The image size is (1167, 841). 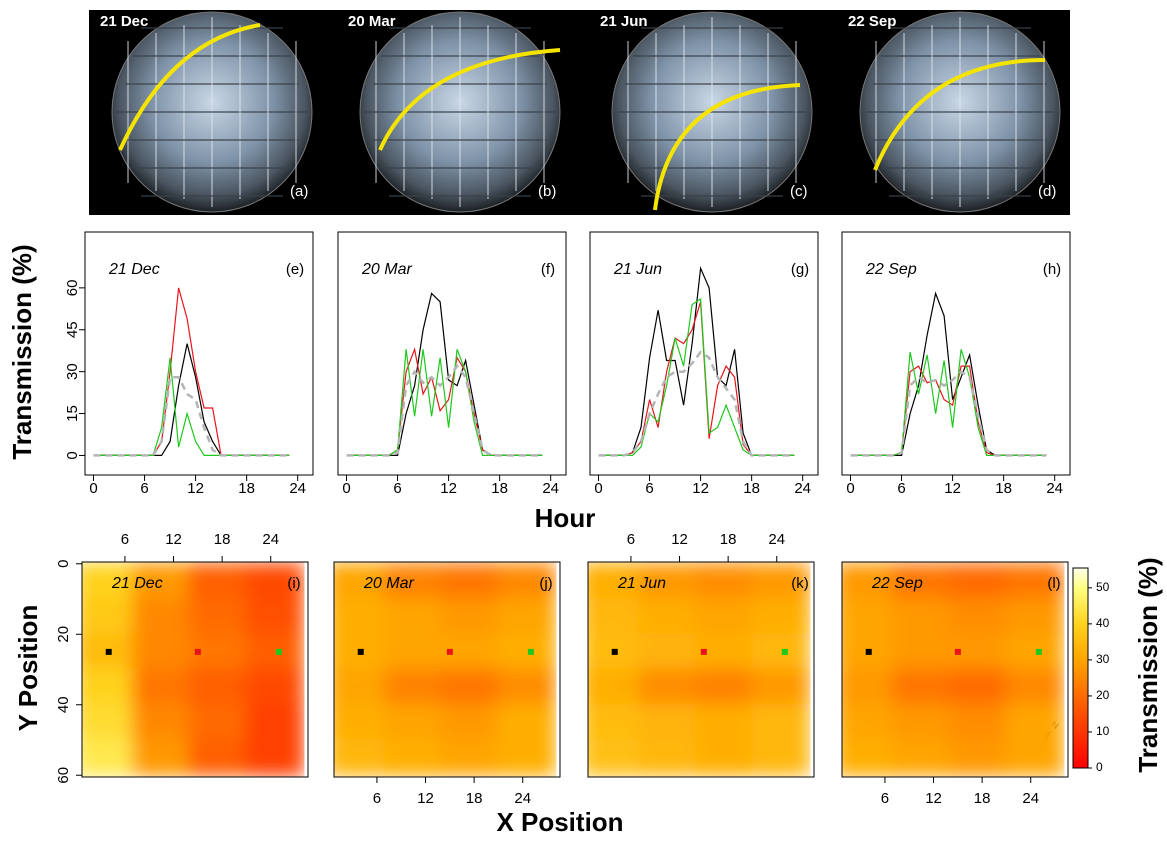 I want to click on x-axis-label: Hour, so click(x=565, y=518).